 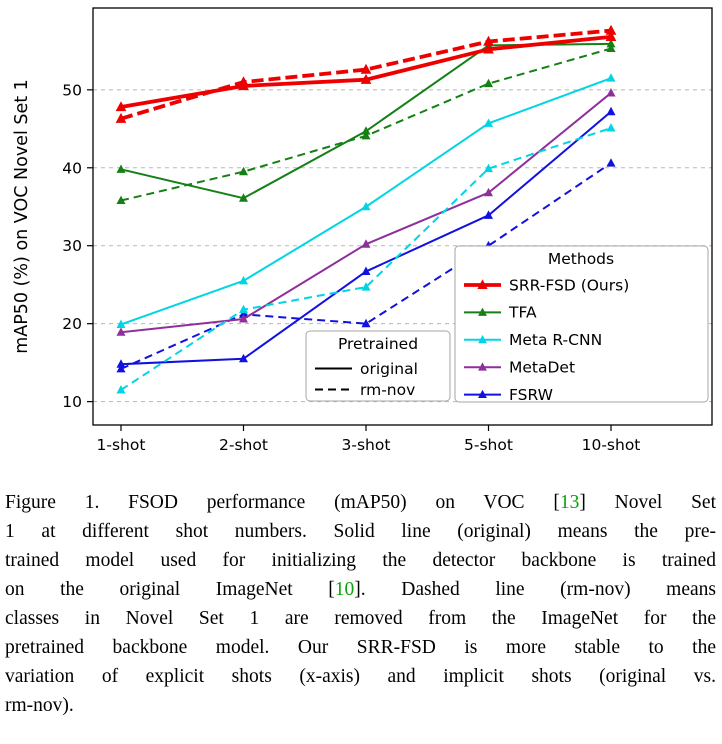 I want to click on y-tick-label: 10, so click(x=72, y=402).